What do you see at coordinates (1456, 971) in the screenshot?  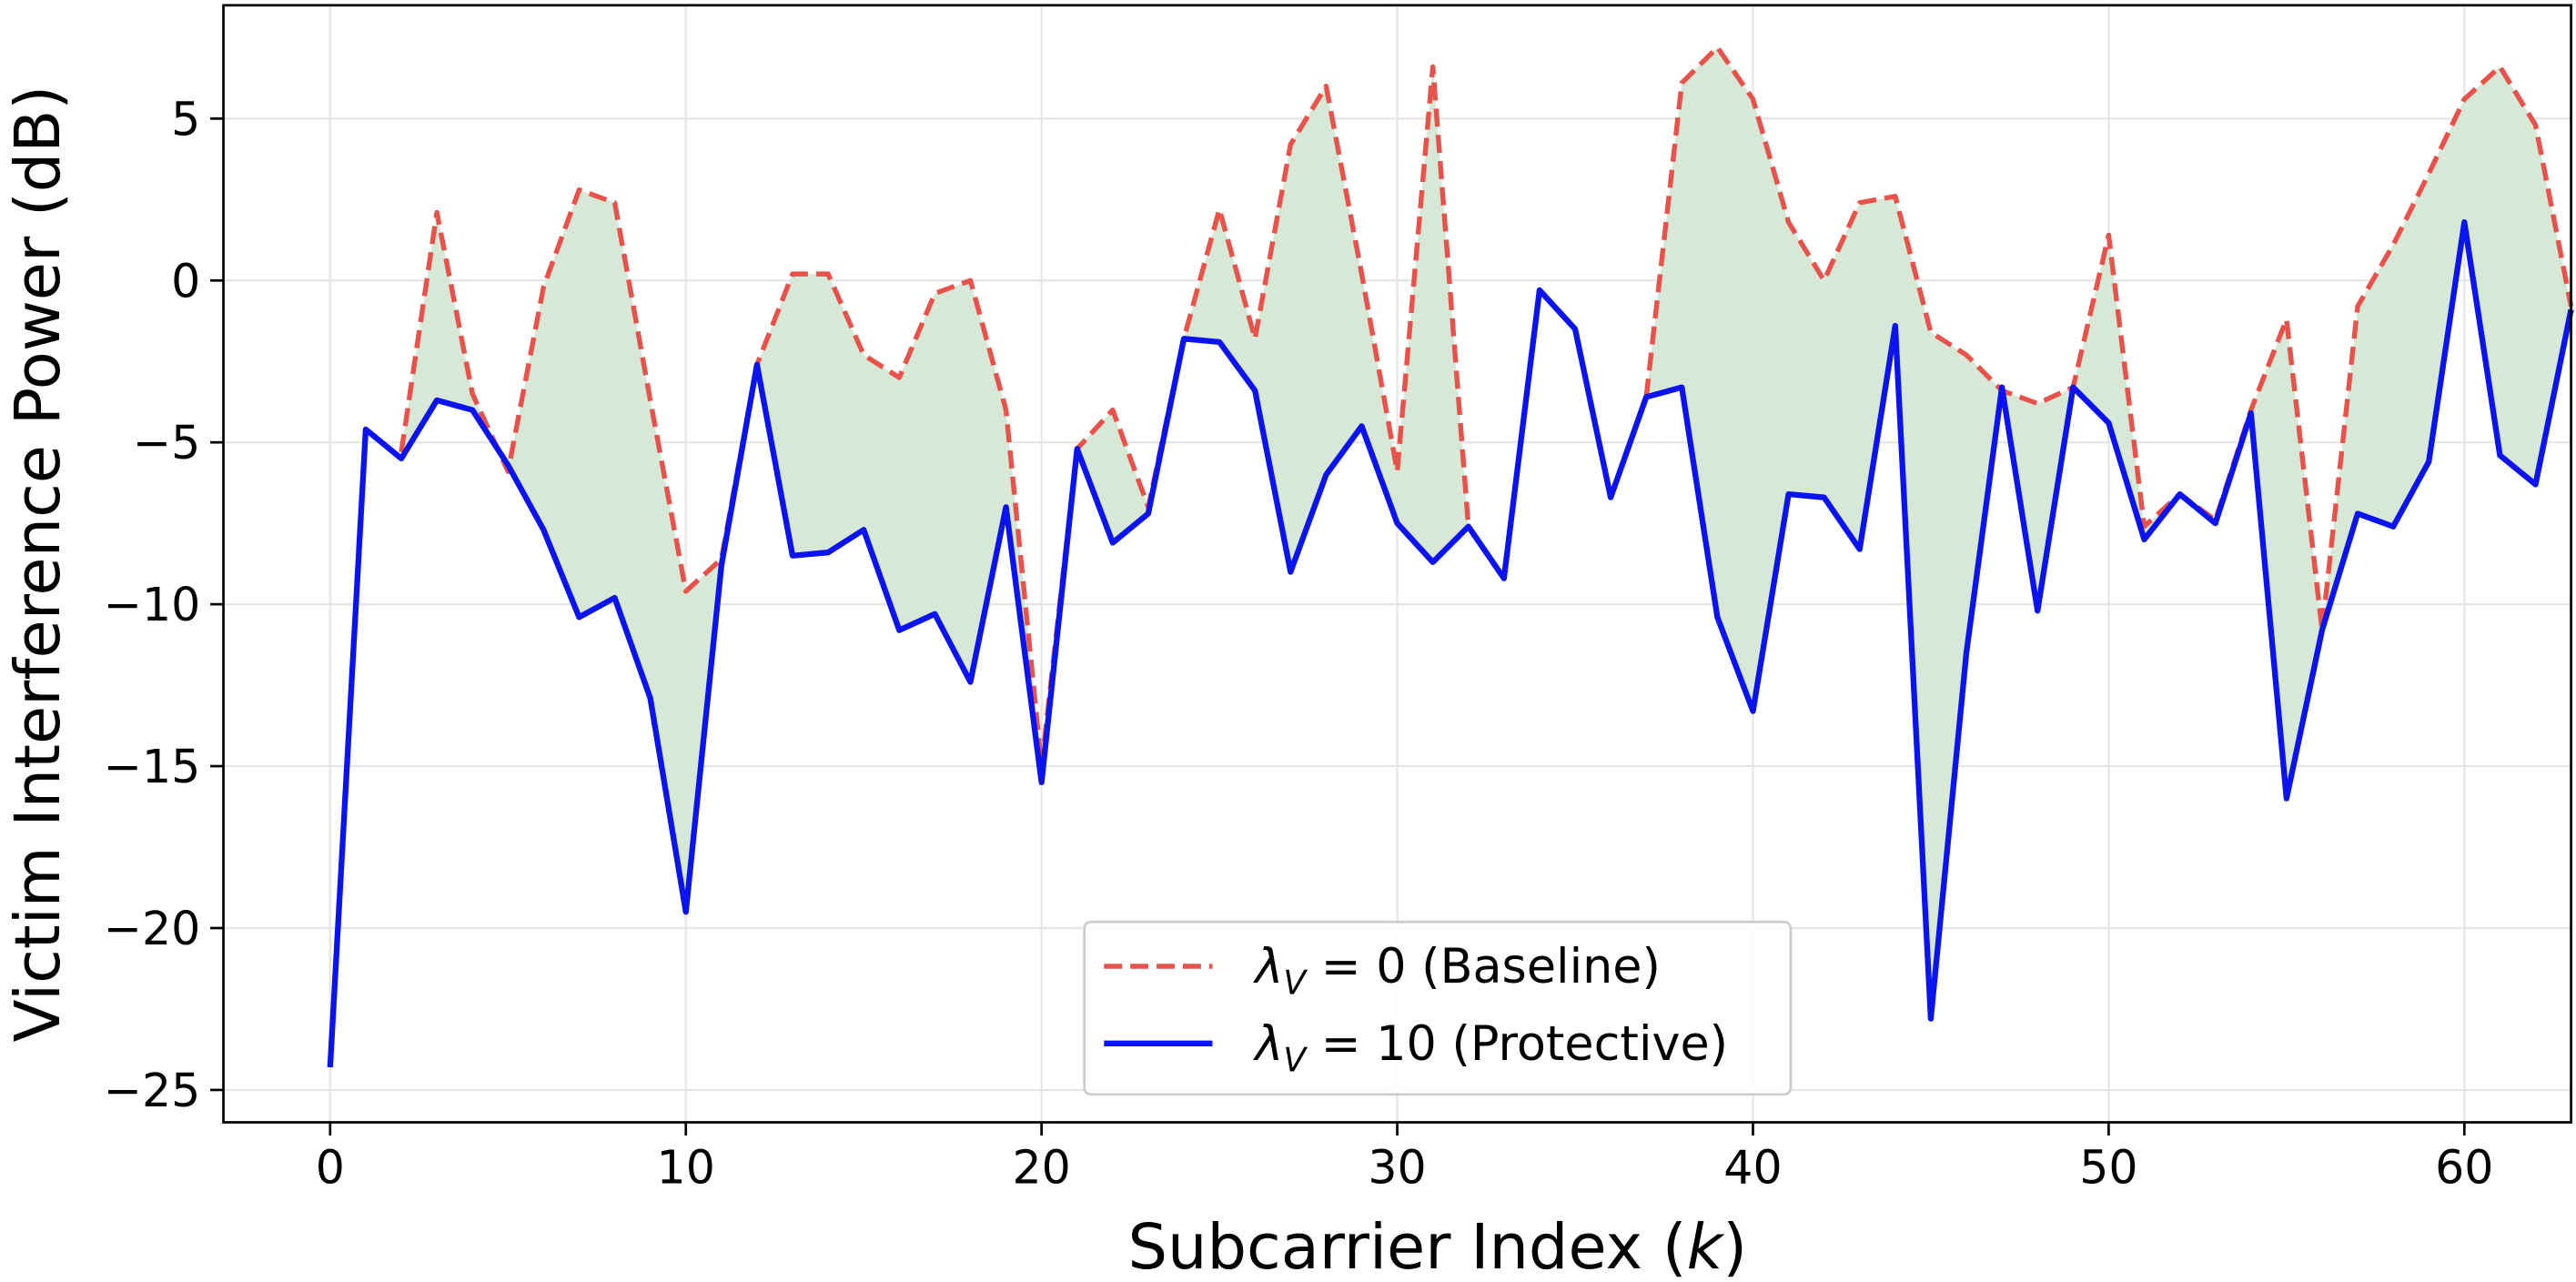 I see `legend-baseline-label: λV = 0 (Baseline)` at bounding box center [1456, 971].